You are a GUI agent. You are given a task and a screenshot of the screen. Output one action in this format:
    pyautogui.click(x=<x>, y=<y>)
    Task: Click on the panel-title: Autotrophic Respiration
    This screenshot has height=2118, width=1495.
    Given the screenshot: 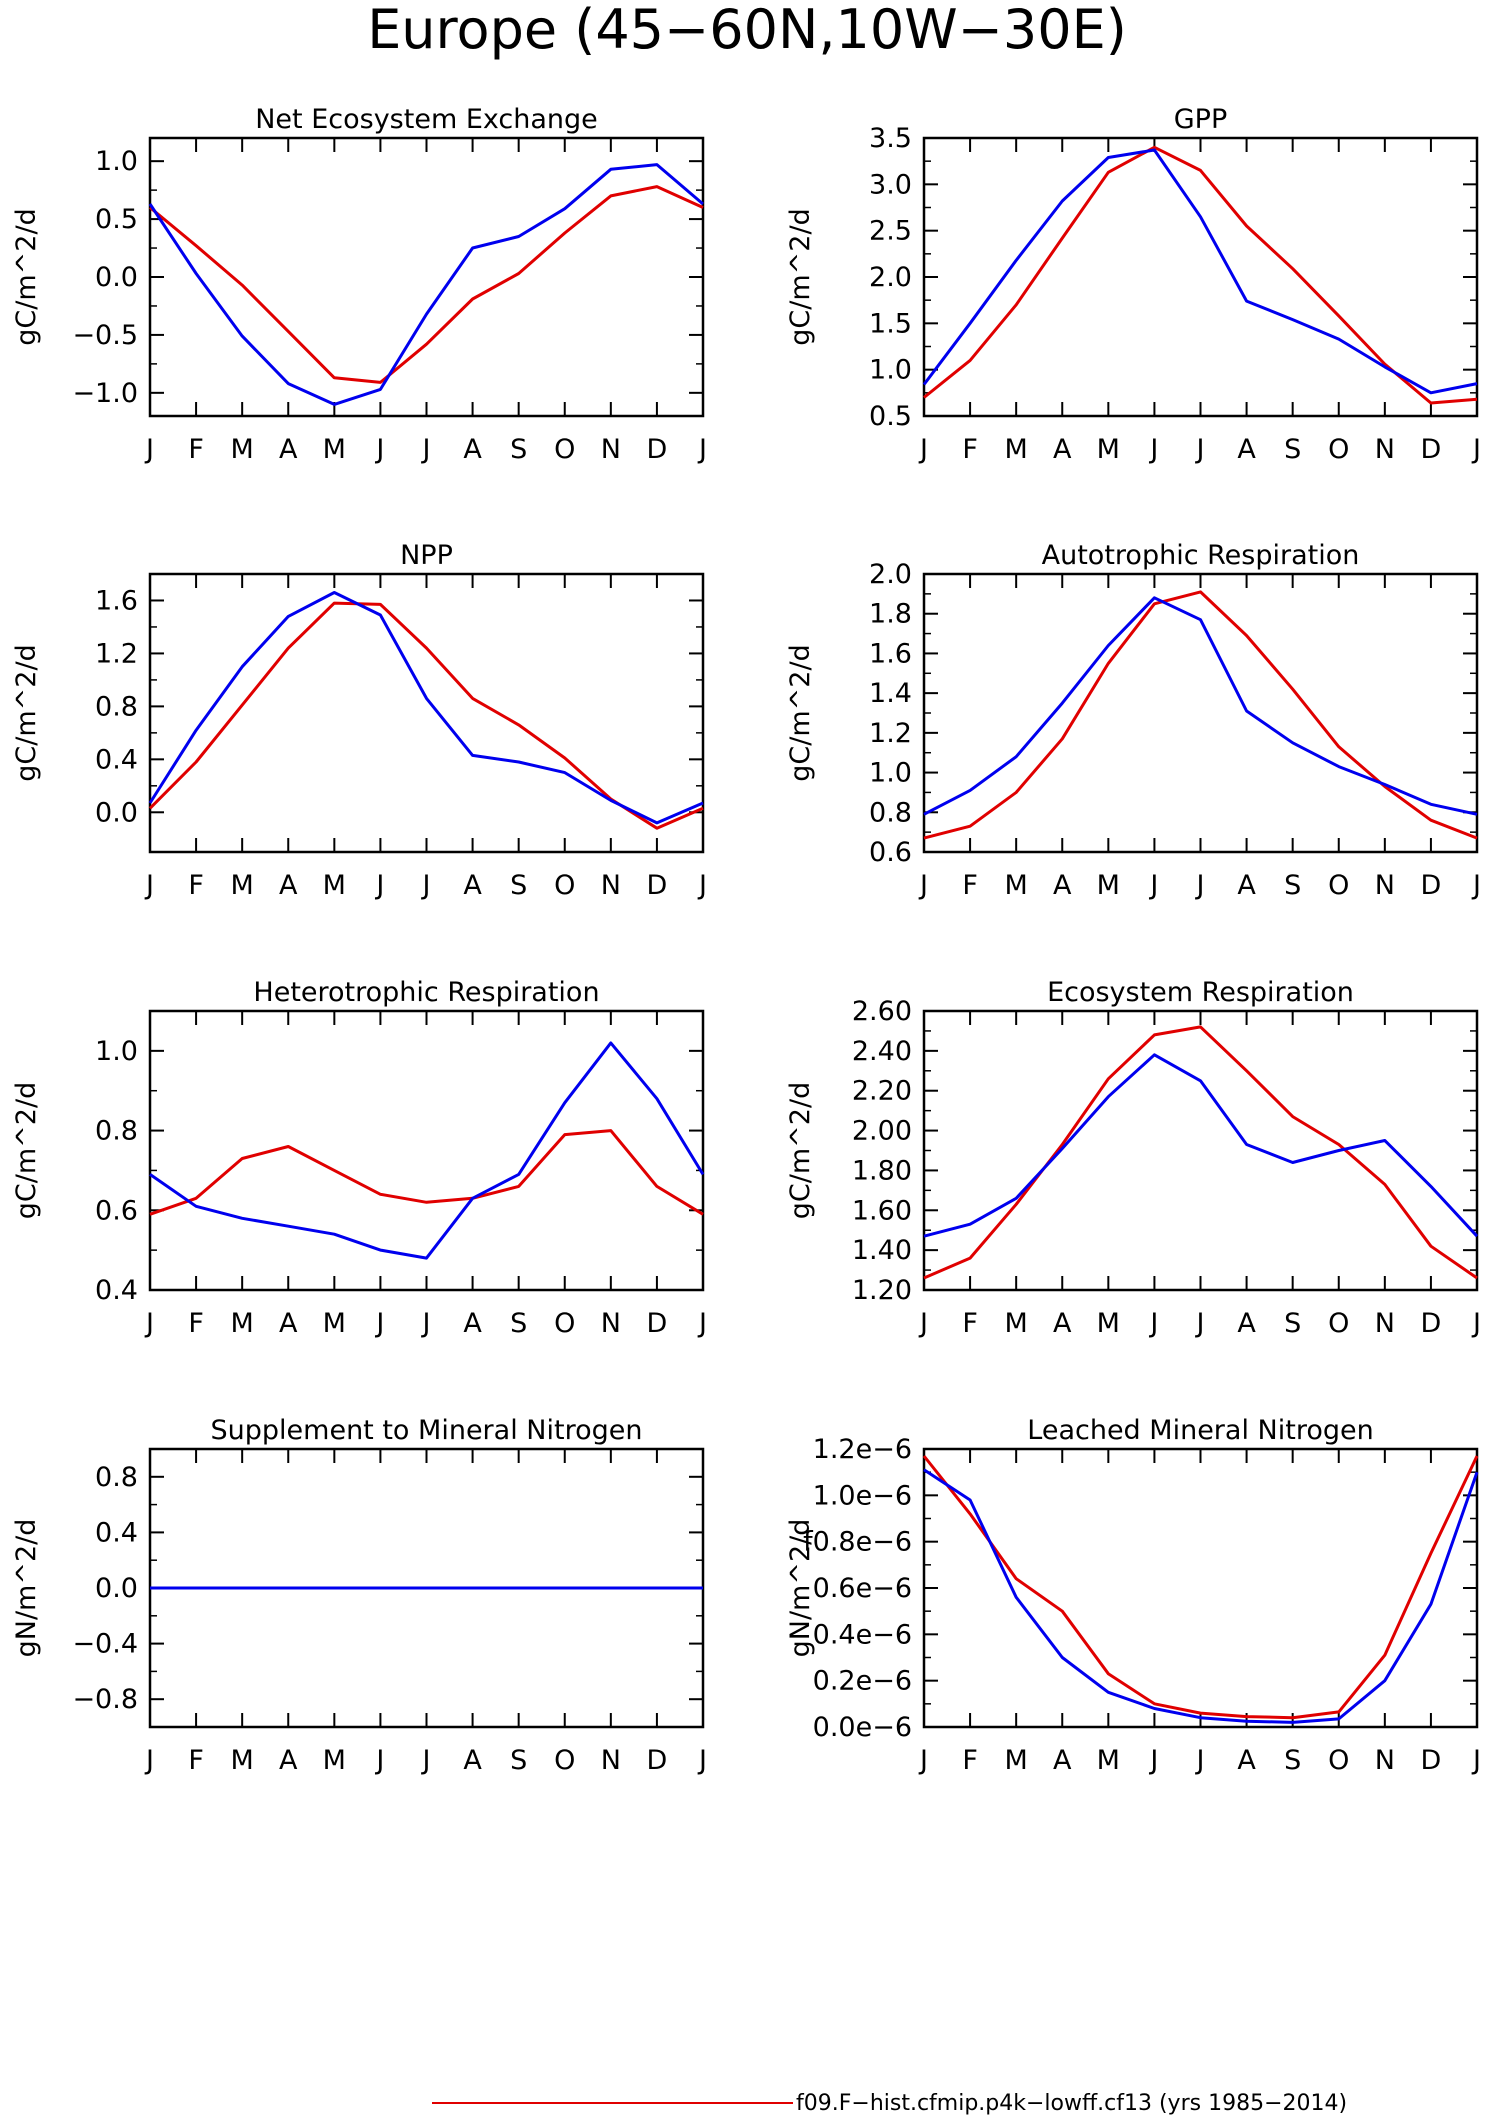 What is the action you would take?
    pyautogui.click(x=1201, y=555)
    